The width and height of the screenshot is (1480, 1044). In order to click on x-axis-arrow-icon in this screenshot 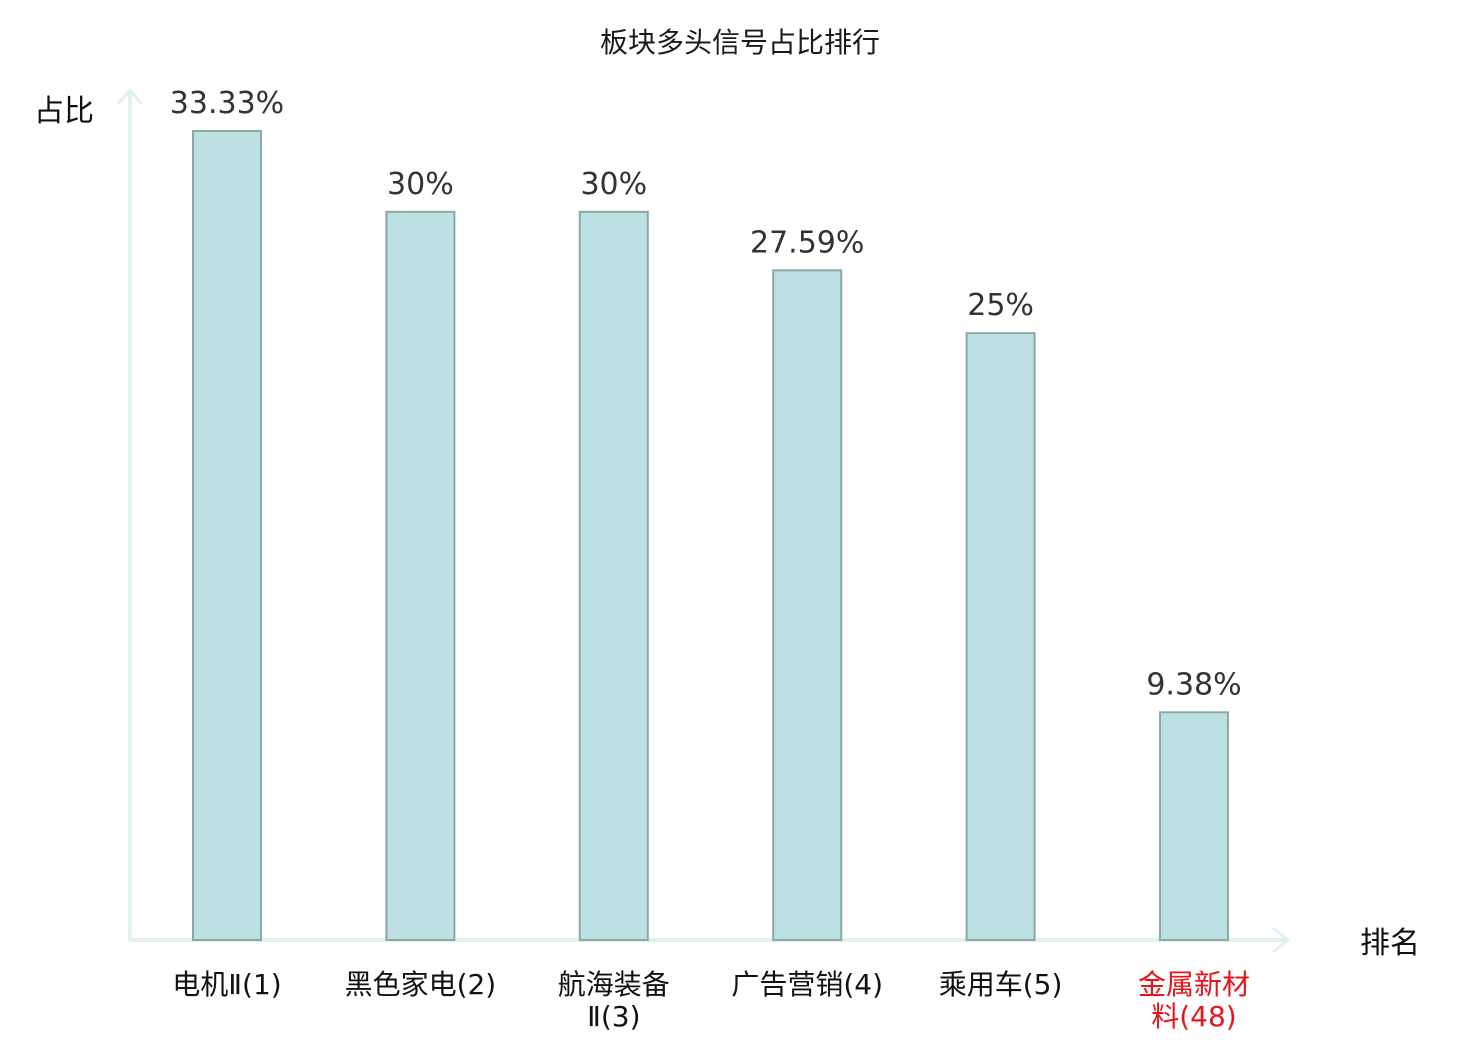, I will do `click(1281, 940)`.